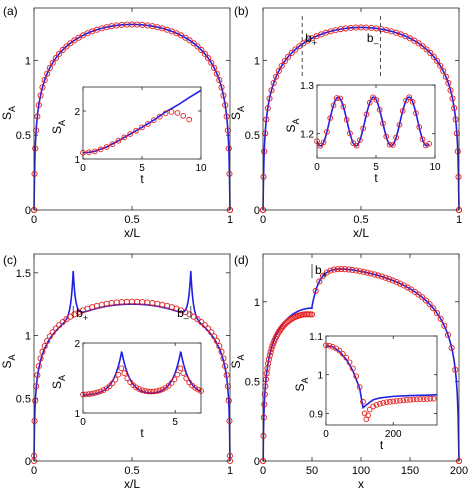 This screenshot has width=471, height=499. What do you see at coordinates (241, 11) in the screenshot?
I see `panel-label: (b)` at bounding box center [241, 11].